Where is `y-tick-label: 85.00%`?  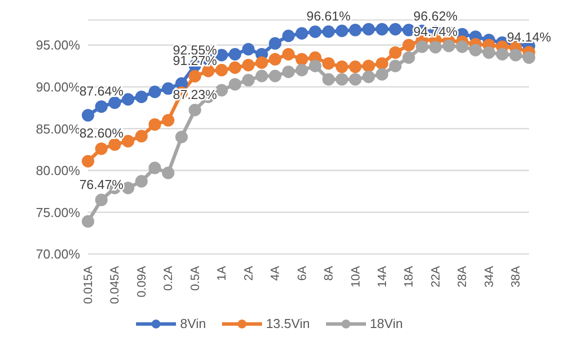 y-tick-label: 85.00% is located at coordinates (58, 128).